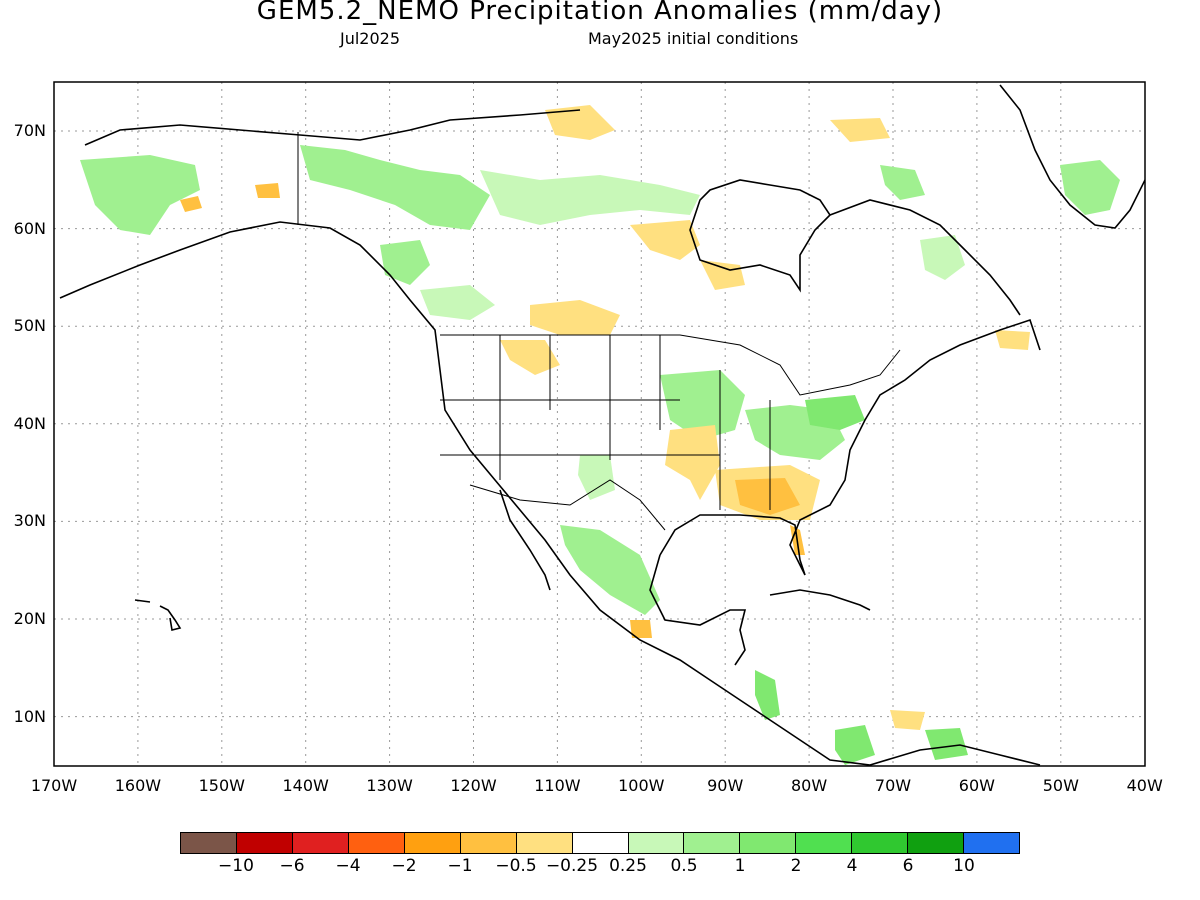  I want to click on longitude-label: 100W, so click(641, 785).